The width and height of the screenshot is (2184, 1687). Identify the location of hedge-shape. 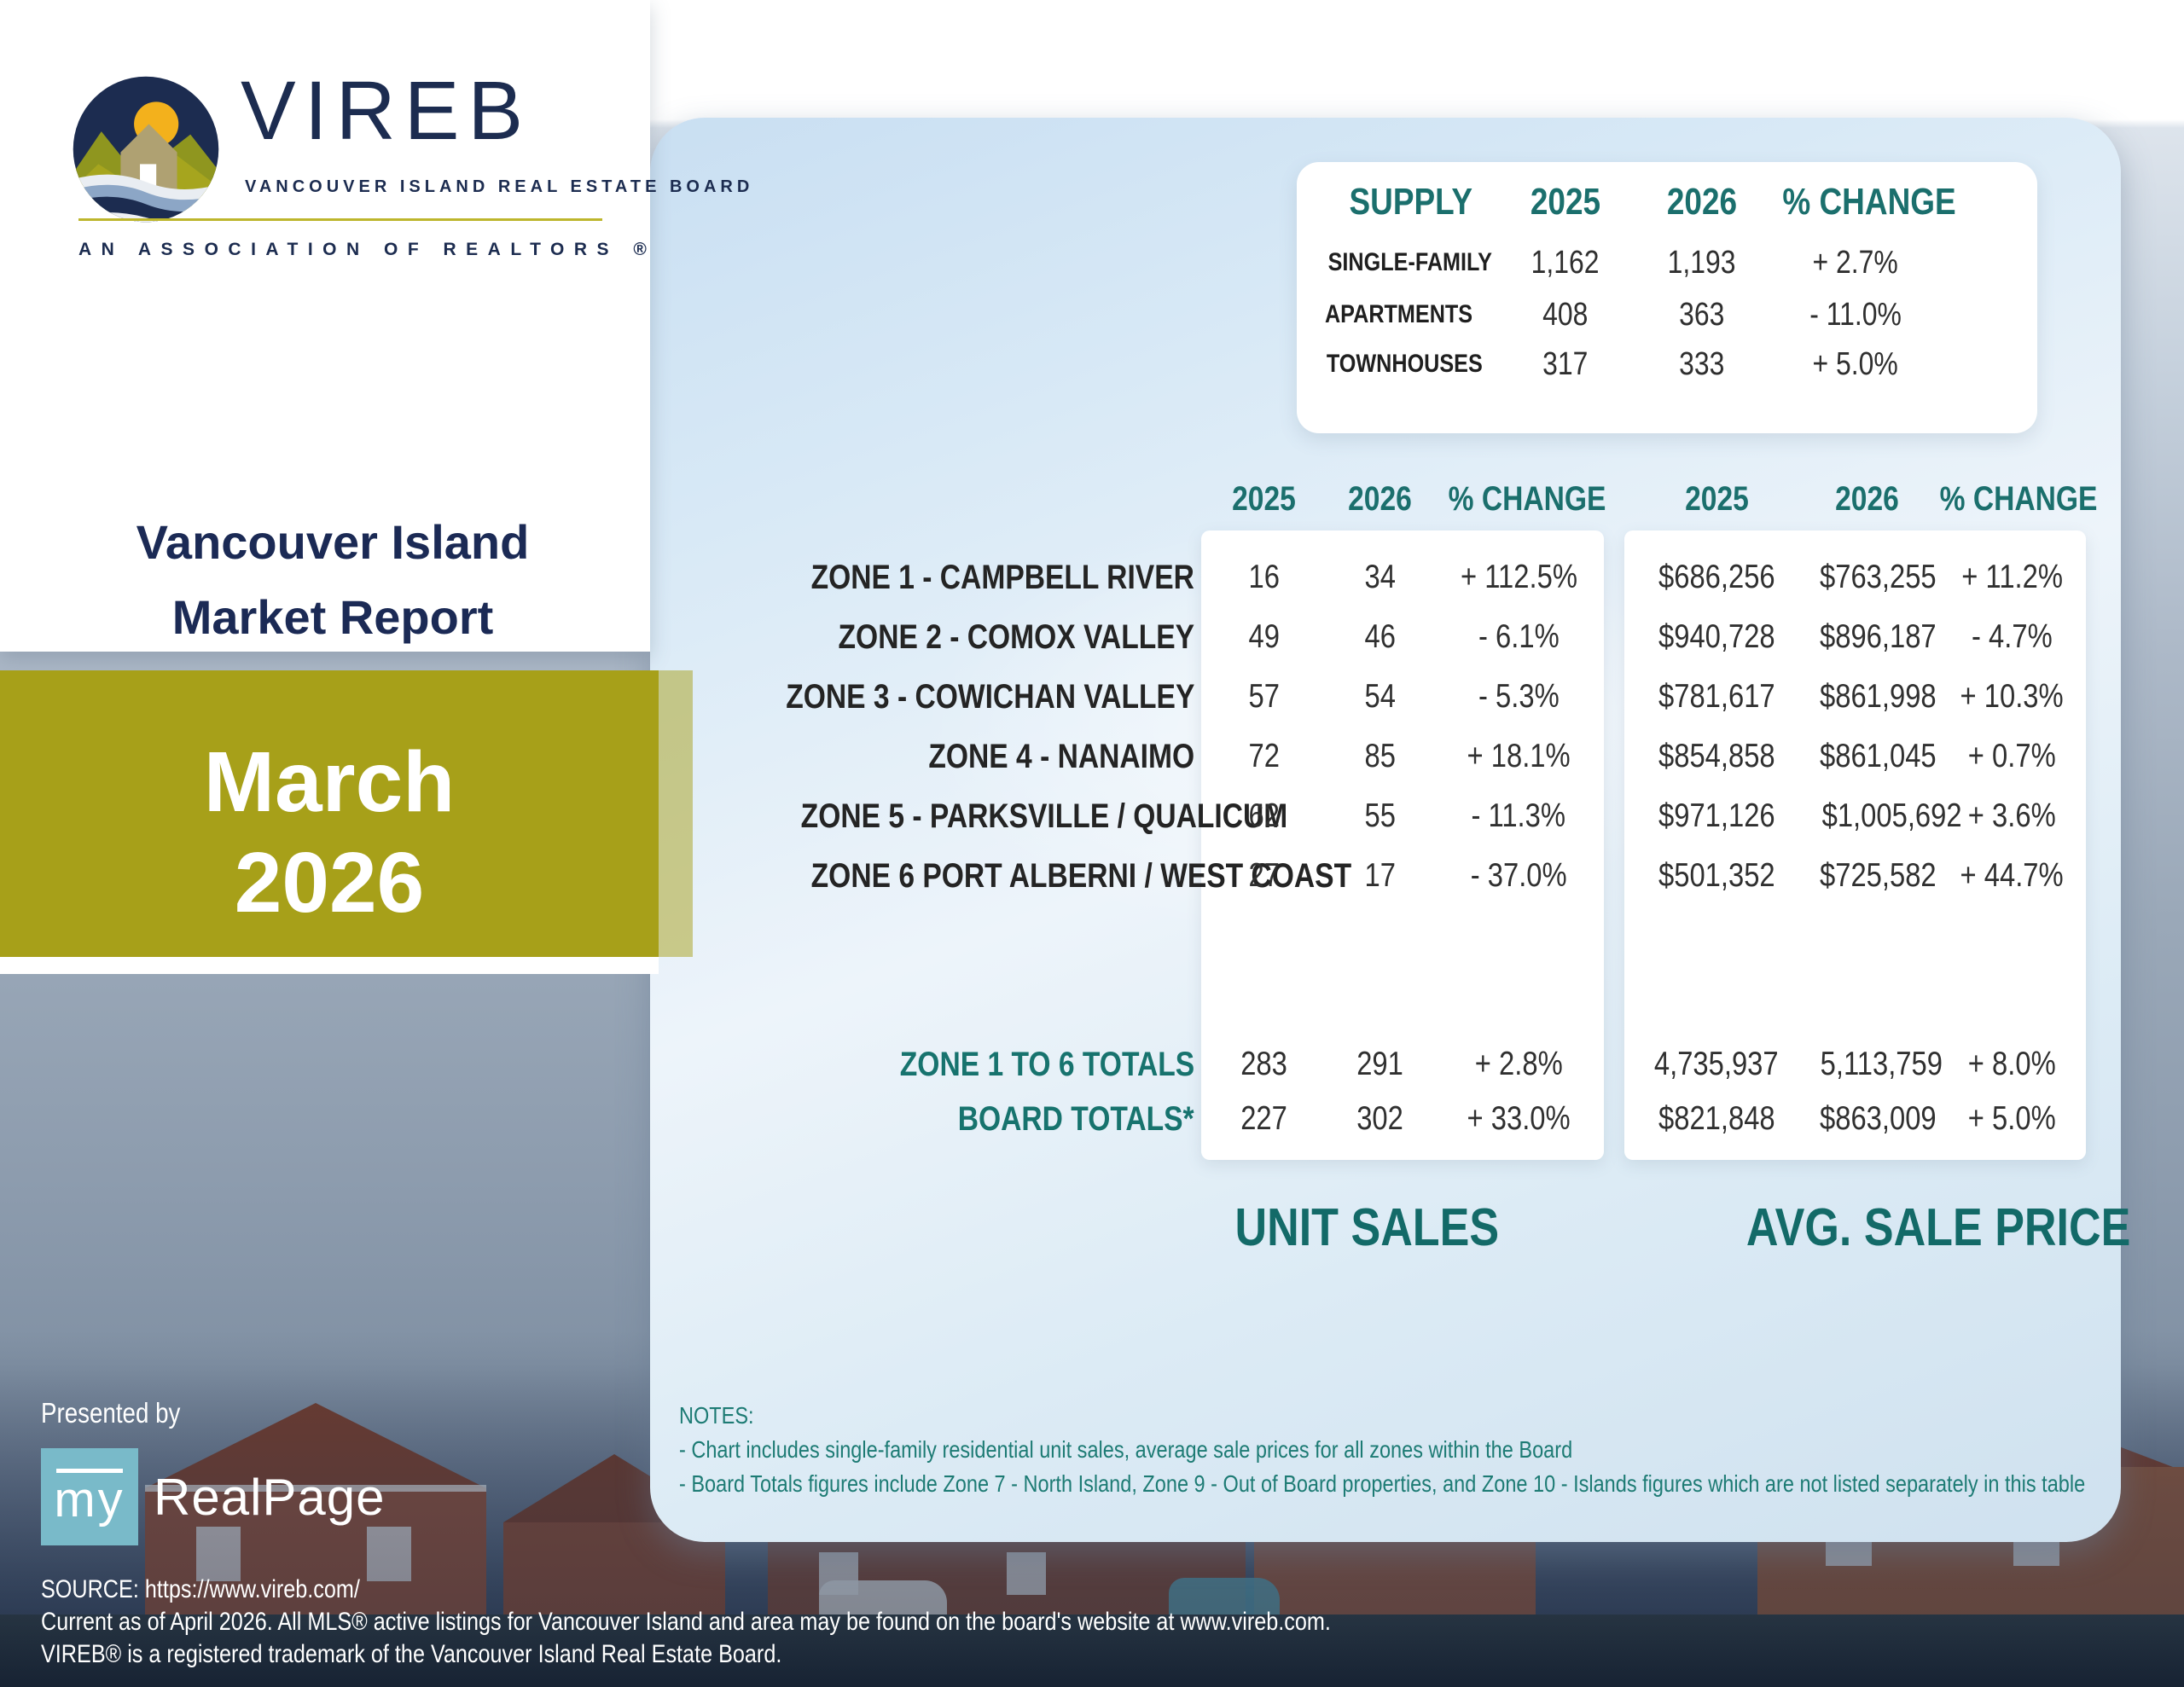
(1092, 1651).